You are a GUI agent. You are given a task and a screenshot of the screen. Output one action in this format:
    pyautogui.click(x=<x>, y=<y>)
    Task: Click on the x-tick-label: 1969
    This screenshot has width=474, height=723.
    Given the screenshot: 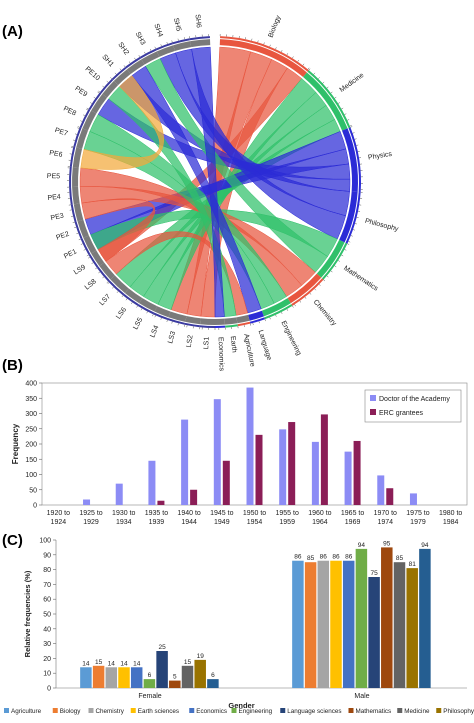 What is the action you would take?
    pyautogui.click(x=353, y=522)
    